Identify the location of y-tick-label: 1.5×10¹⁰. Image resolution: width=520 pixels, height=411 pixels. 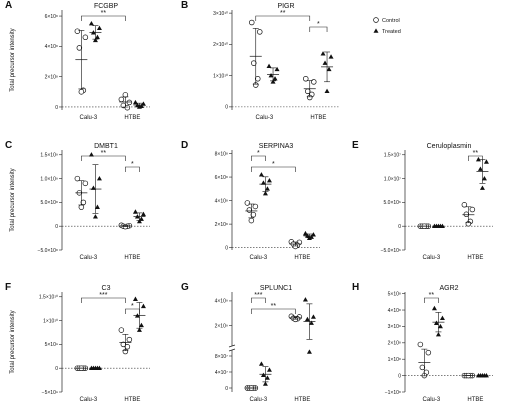
(48, 298).